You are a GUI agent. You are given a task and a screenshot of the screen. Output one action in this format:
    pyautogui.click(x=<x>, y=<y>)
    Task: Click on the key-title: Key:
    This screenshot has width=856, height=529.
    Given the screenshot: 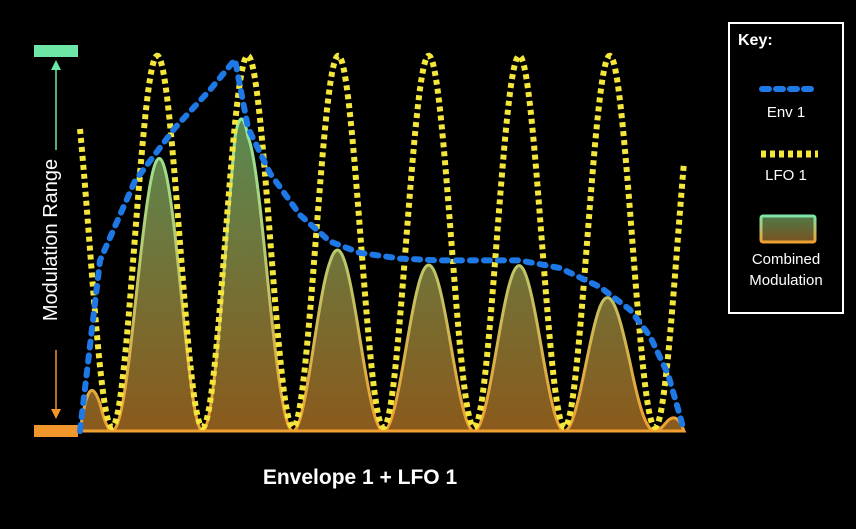 What is the action you would take?
    pyautogui.click(x=755, y=40)
    